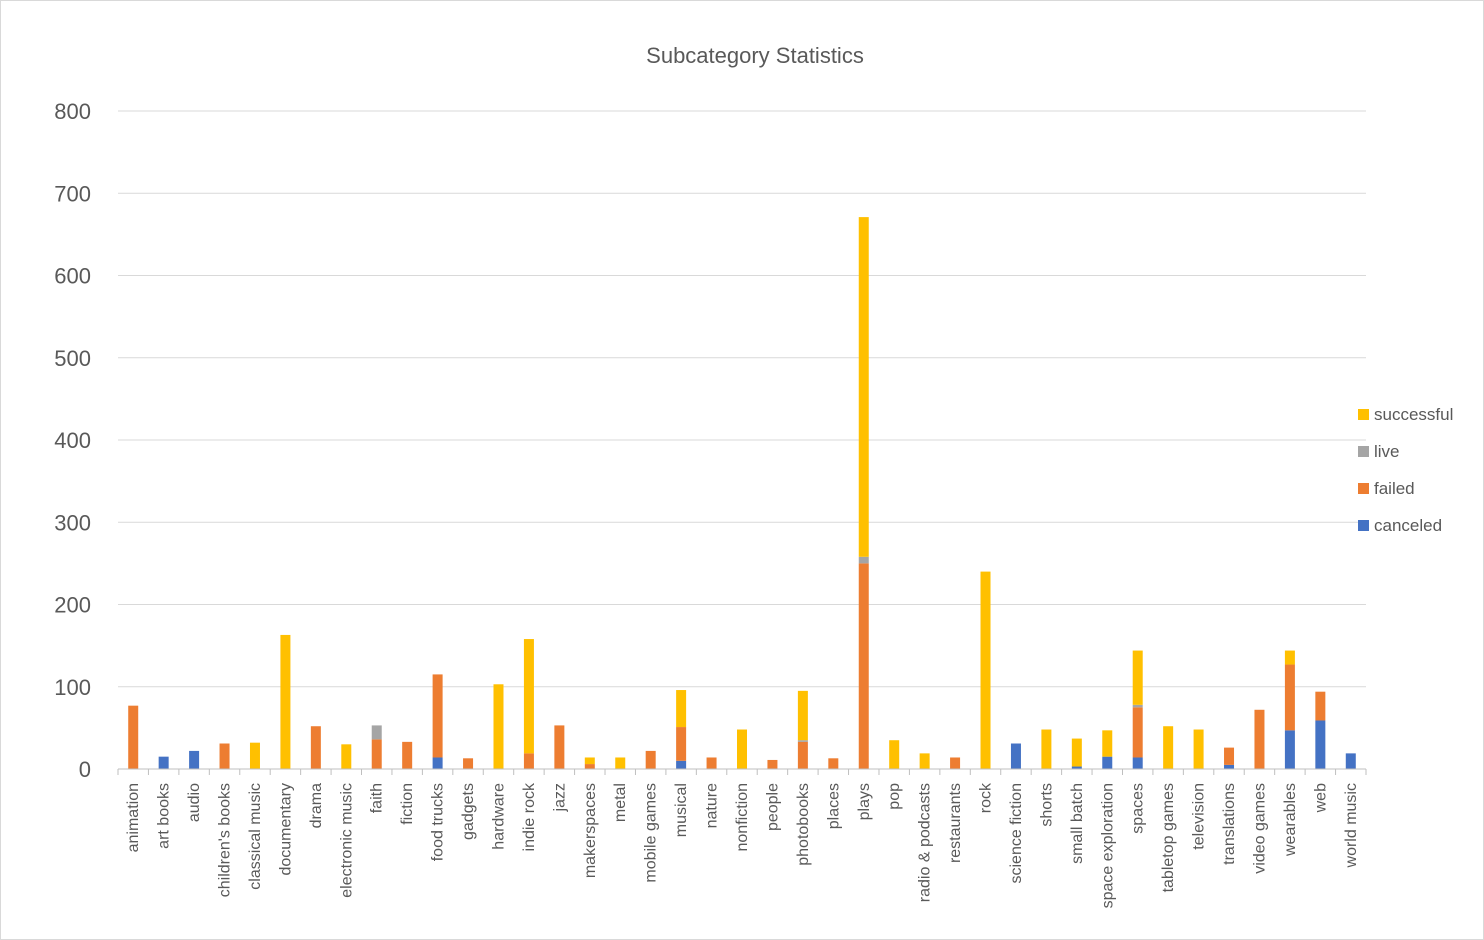  What do you see at coordinates (1363, 414) in the screenshot?
I see `legend-swatch-successful` at bounding box center [1363, 414].